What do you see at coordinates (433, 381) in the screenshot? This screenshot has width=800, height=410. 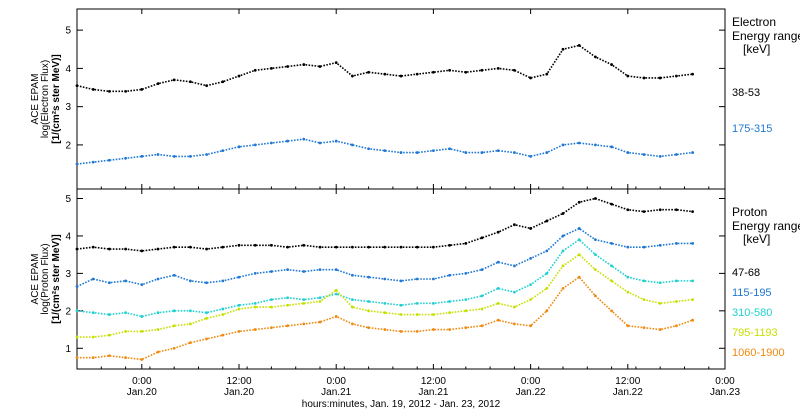 I see `x-tick-time-label: 12:00` at bounding box center [433, 381].